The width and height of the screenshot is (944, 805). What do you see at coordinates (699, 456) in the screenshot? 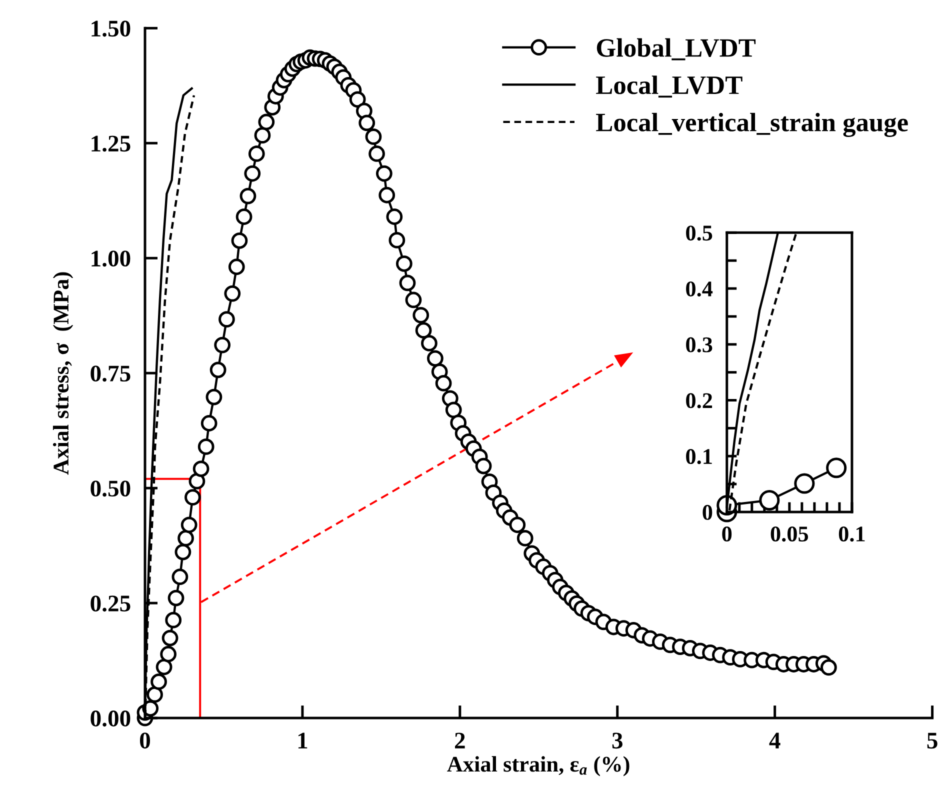
I see `y-tick-label: 0.1` at bounding box center [699, 456].